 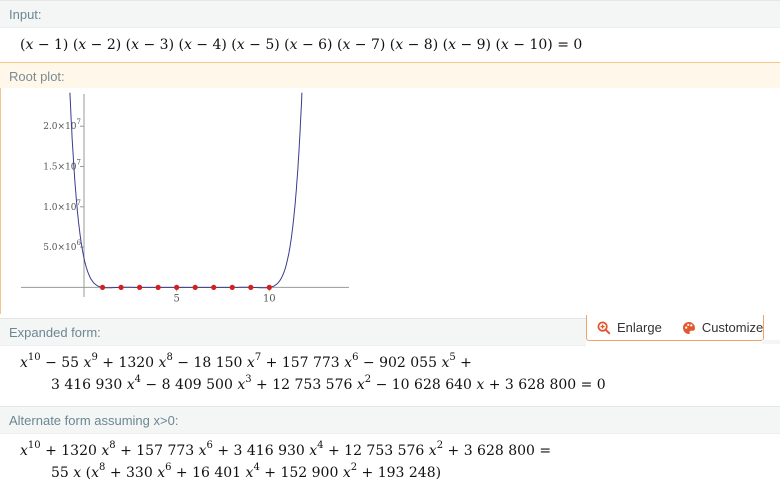 I want to click on input-factor: (x − 9), so click(x=464, y=45).